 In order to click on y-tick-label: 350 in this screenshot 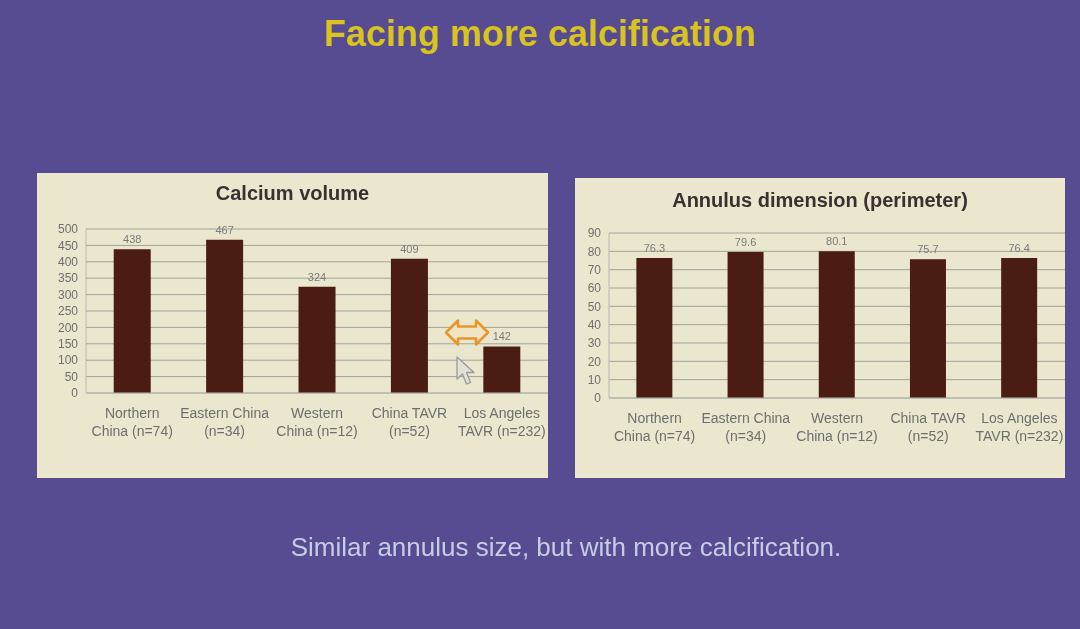, I will do `click(68, 278)`.